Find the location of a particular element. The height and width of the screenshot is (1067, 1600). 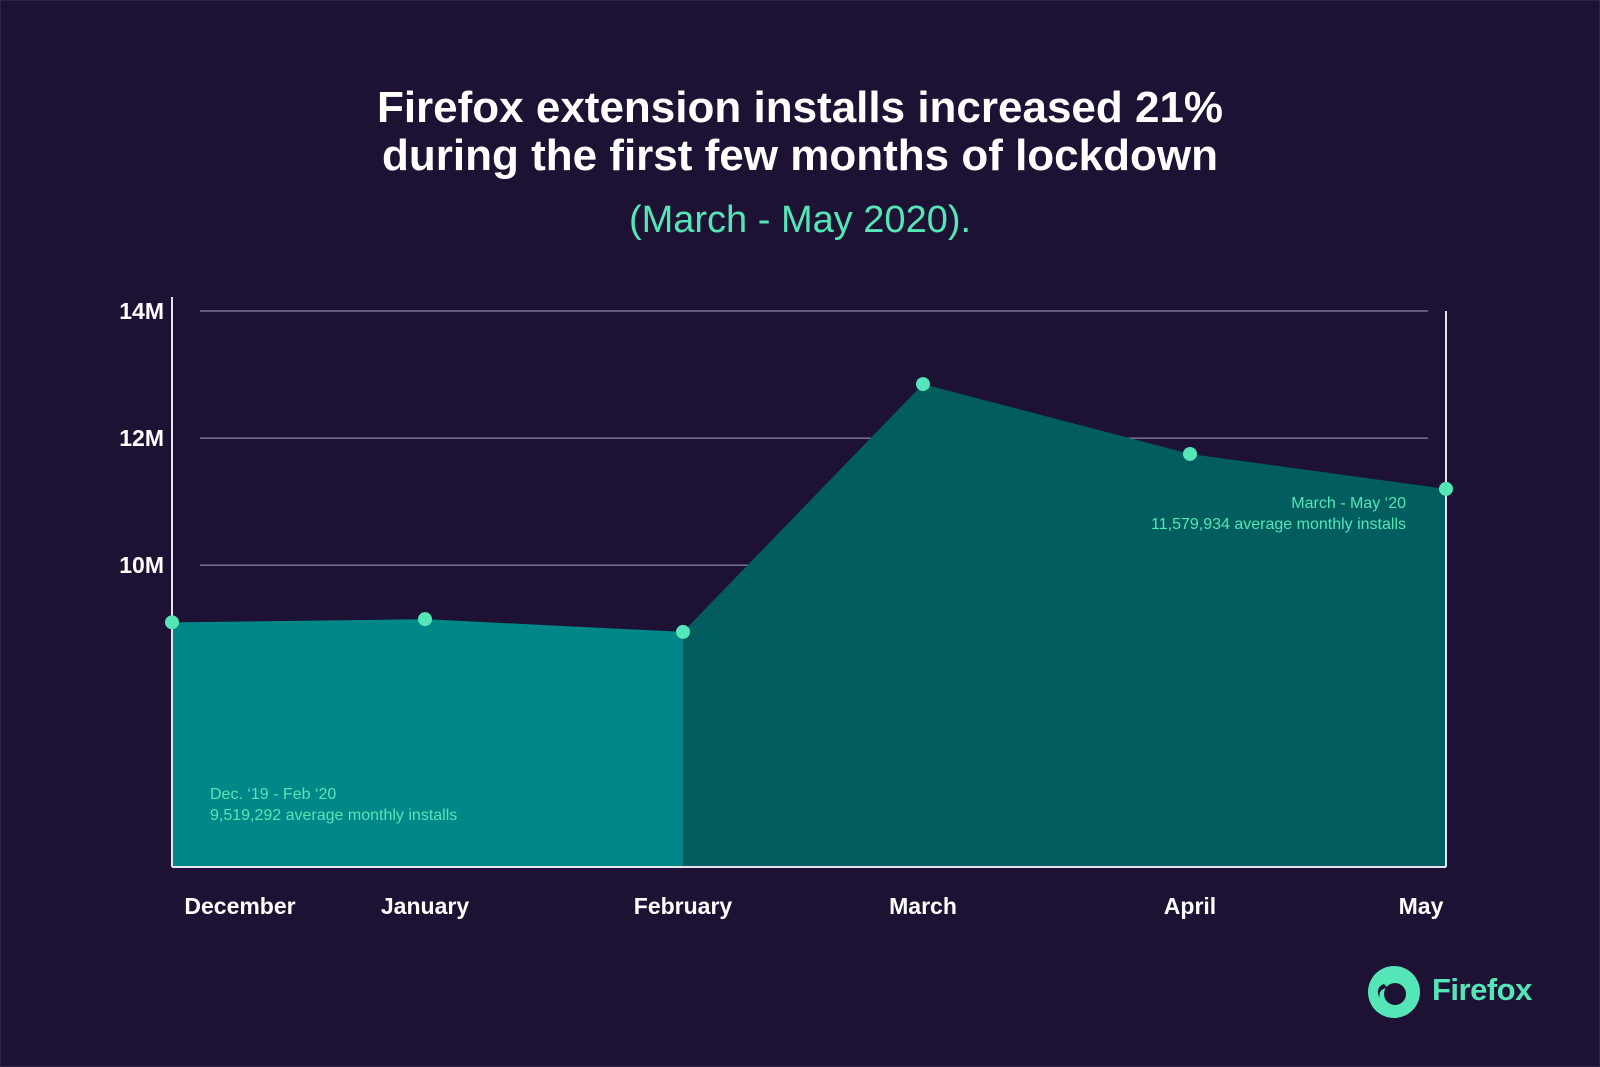

annotation-before-period: Dec. ‘19 - Feb ‘20 is located at coordinates (273, 794).